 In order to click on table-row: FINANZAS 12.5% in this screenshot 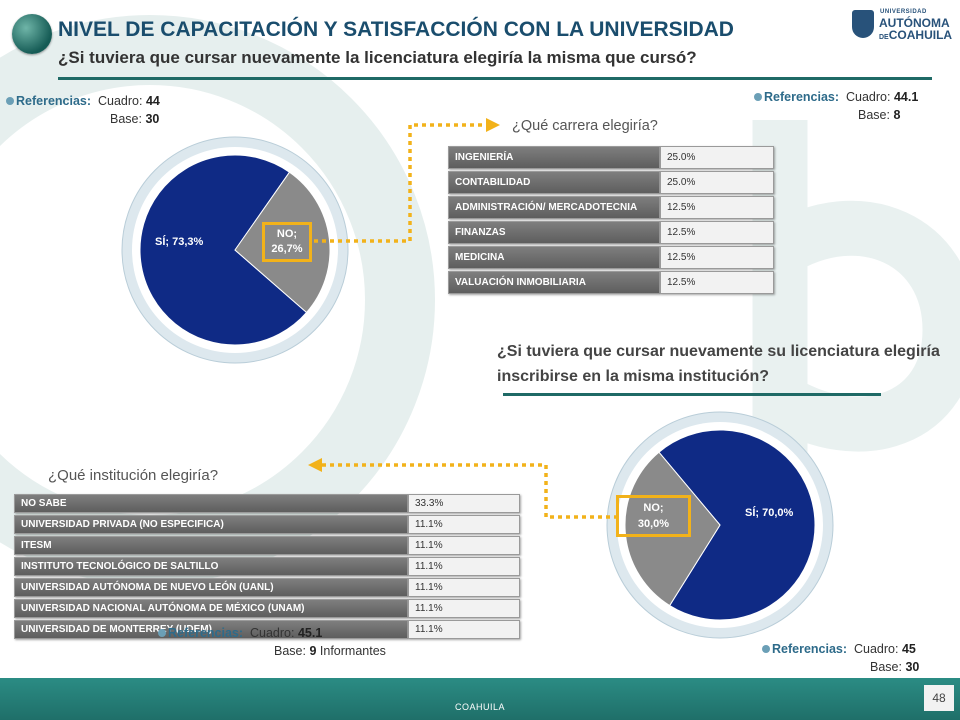, I will do `click(611, 232)`.